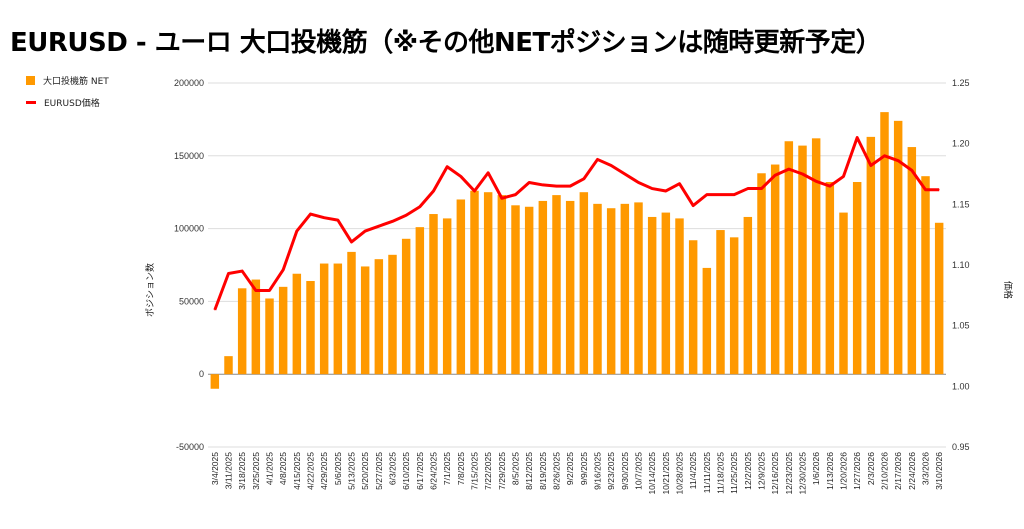 Image resolution: width=1024 pixels, height=529 pixels. Describe the element at coordinates (639, 471) in the screenshot. I see `x-tick-label: 10/7/2025` at that location.